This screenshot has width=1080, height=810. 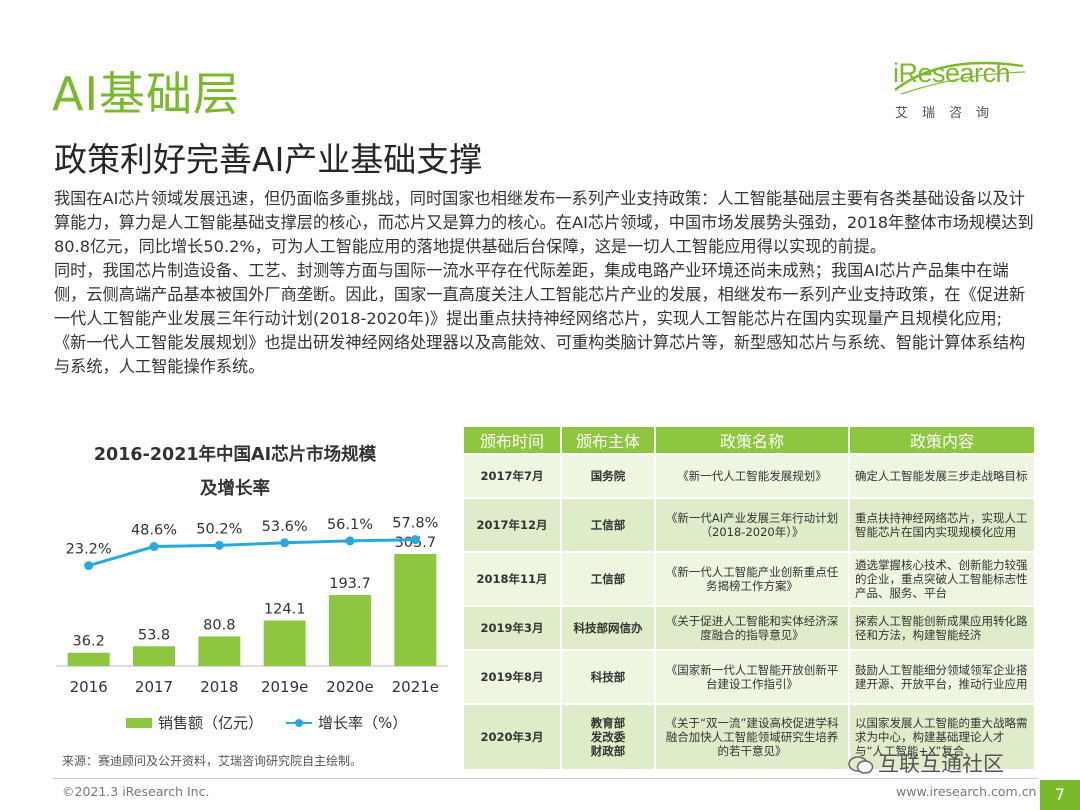 What do you see at coordinates (512, 440) in the screenshot?
I see `header-time: 颁布时间` at bounding box center [512, 440].